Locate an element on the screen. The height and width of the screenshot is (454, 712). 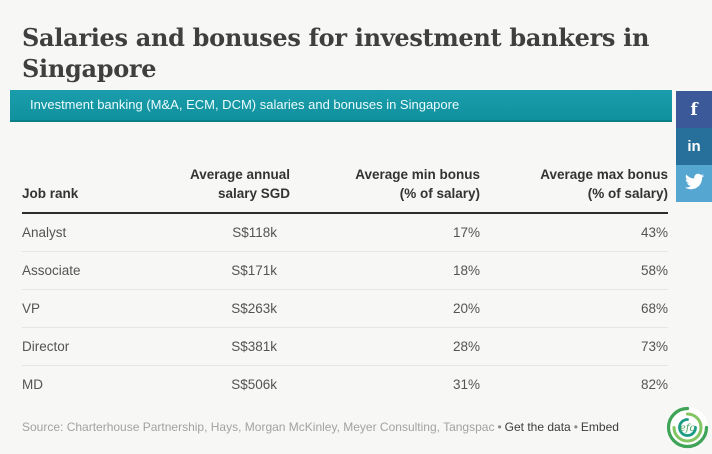
cell-min-bonus: 20% is located at coordinates (466, 308).